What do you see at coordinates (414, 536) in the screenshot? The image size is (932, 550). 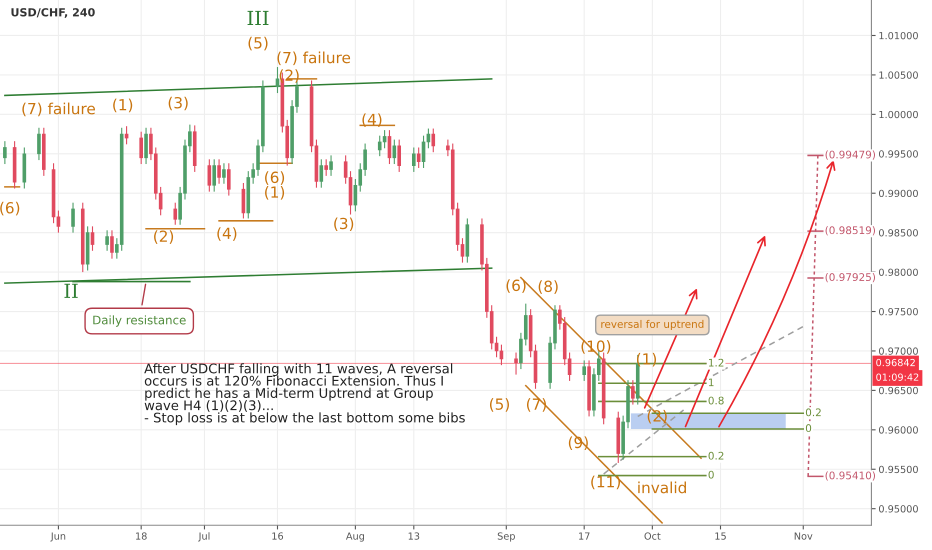 I see `x-tick-label: 13` at bounding box center [414, 536].